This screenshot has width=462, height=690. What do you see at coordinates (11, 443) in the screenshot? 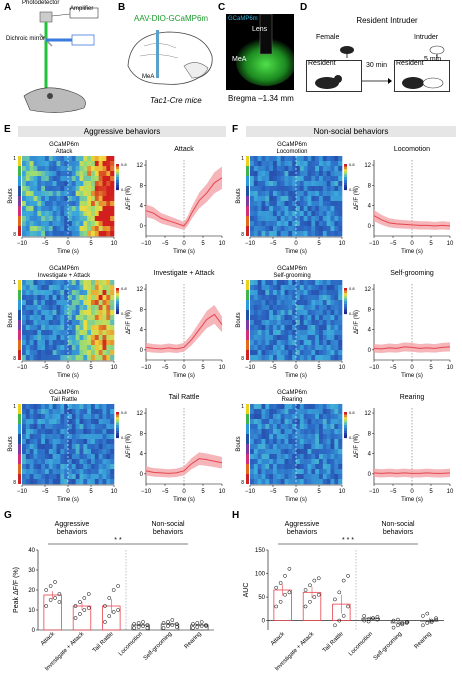
I see `bouts-axis-label: Bouts` at bounding box center [11, 443].